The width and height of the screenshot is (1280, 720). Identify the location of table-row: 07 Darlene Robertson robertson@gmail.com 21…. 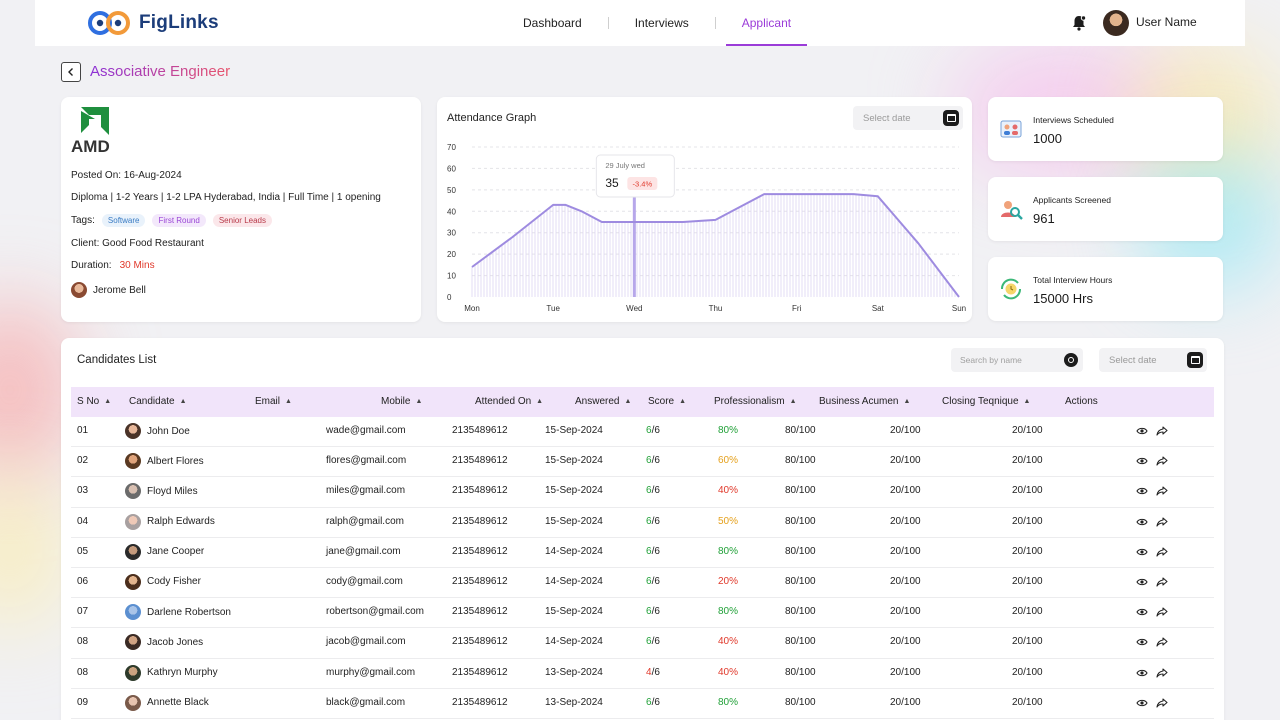
(642, 613).